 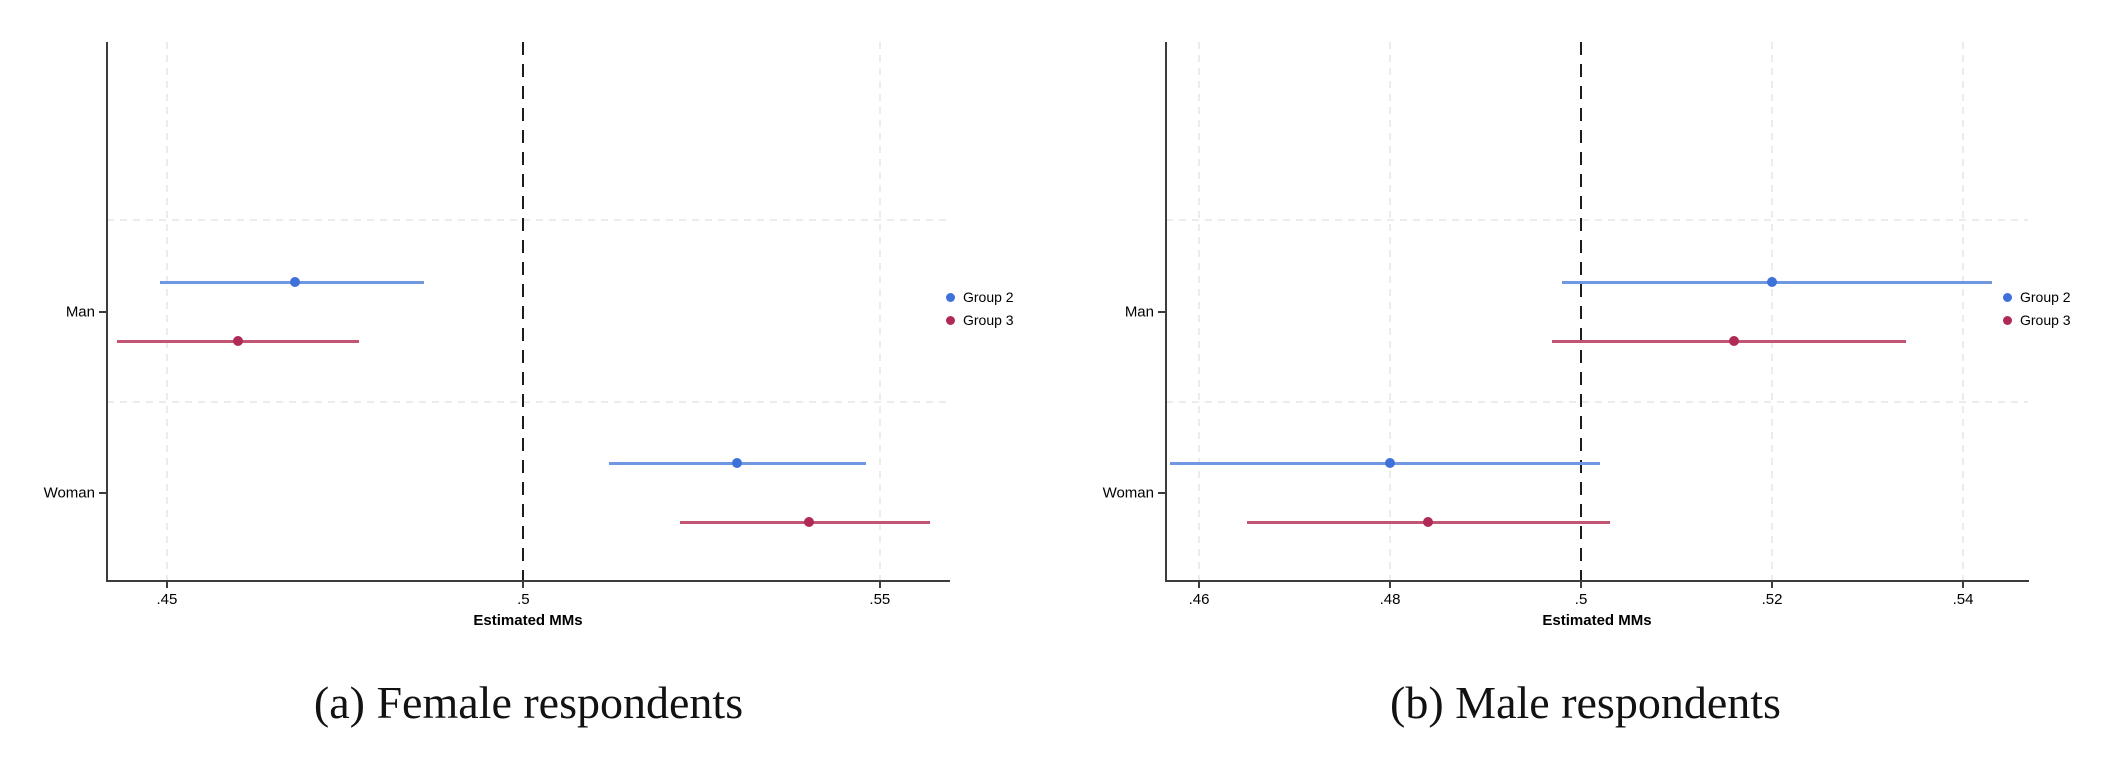 What do you see at coordinates (1199, 599) in the screenshot?
I see `x-tick-label: .46` at bounding box center [1199, 599].